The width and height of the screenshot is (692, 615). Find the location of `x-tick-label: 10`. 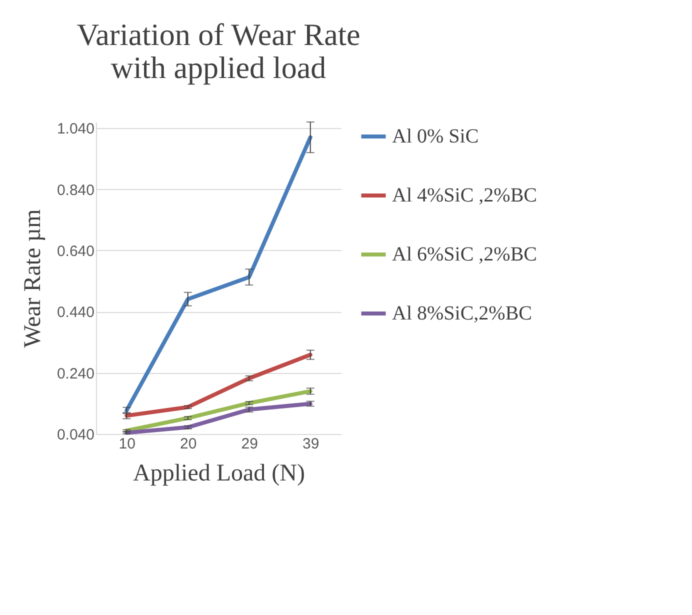

x-tick-label: 10 is located at coordinates (127, 444).